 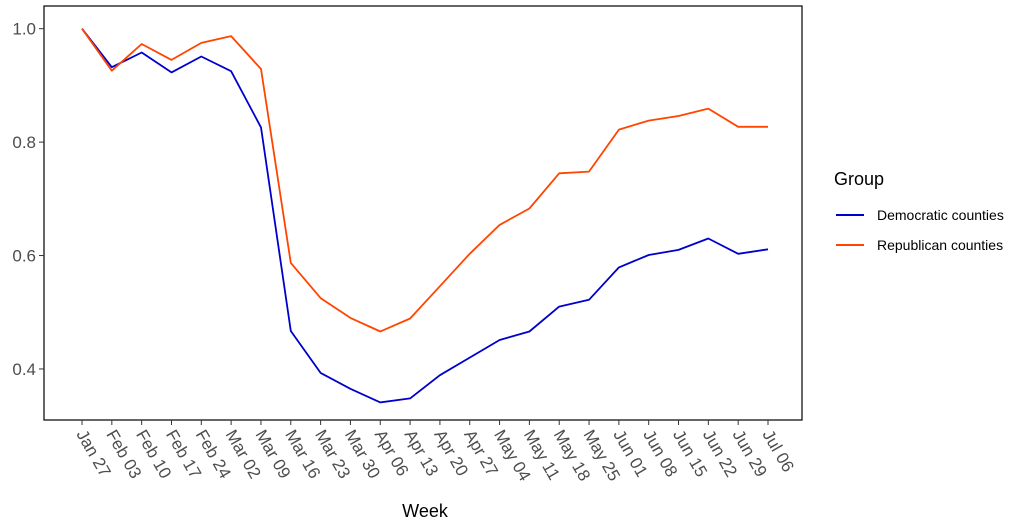 What do you see at coordinates (940, 215) in the screenshot?
I see `legend-label-democratic: Democratic counties` at bounding box center [940, 215].